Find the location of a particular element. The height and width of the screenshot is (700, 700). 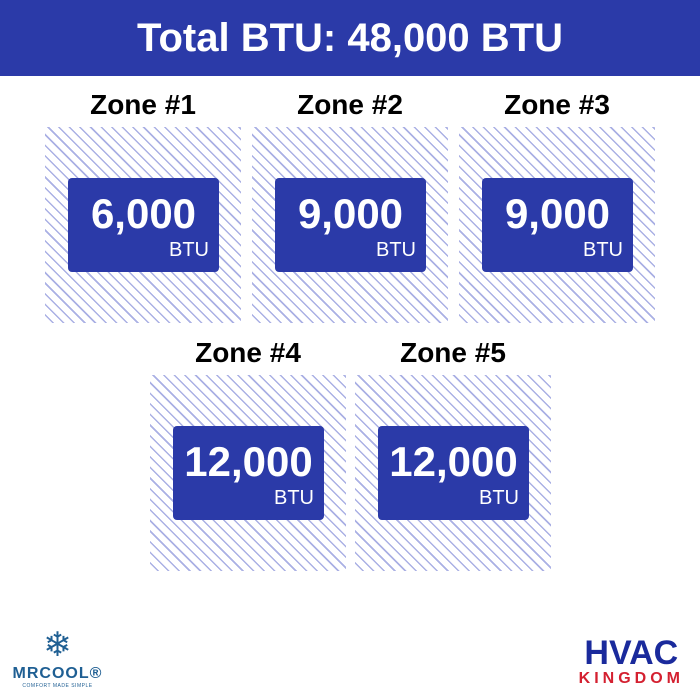

mrcool-name: MRCOOL® is located at coordinates (57, 673).